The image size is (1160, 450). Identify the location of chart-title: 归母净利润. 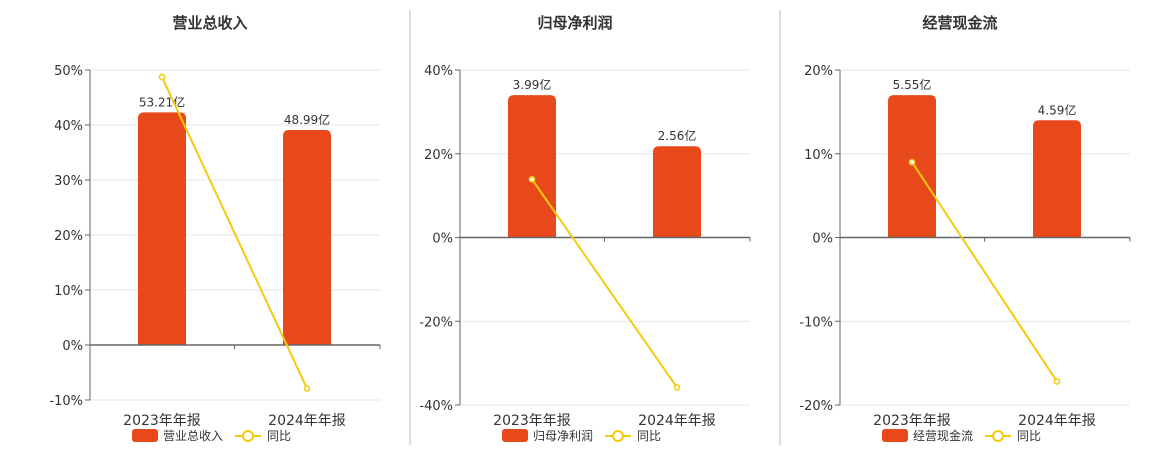
(574, 23).